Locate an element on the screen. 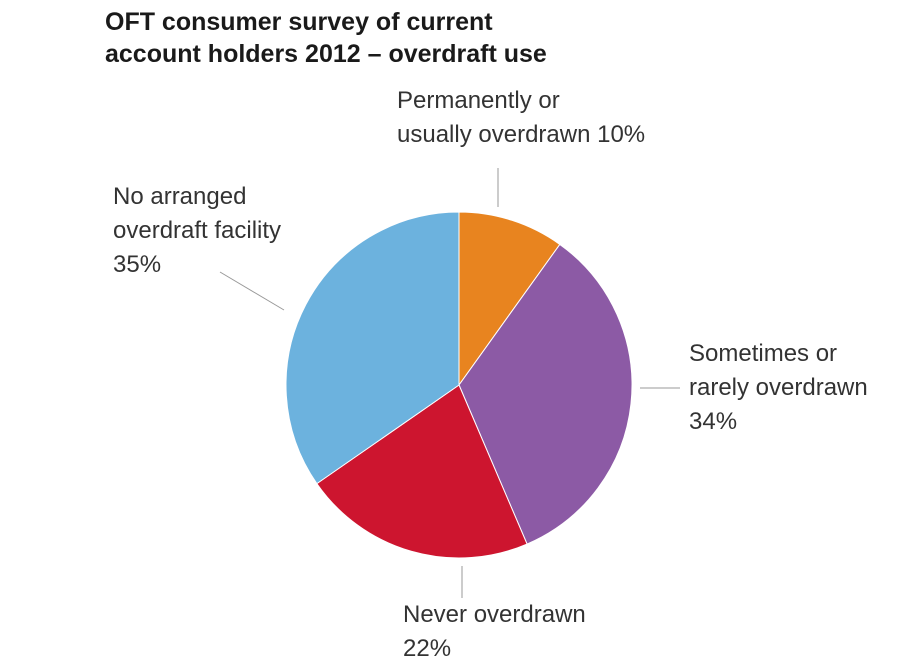  label-text: overdraft facility is located at coordinates (197, 230).